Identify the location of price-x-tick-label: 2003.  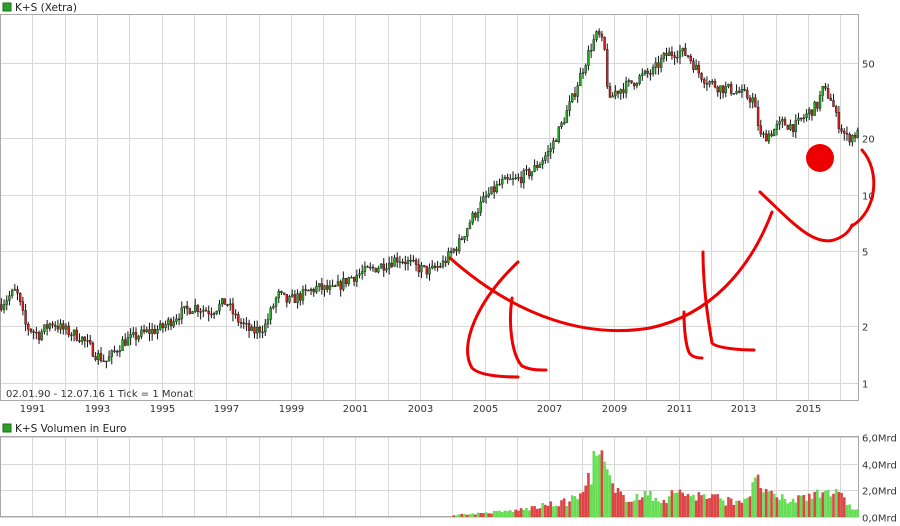
(420, 409).